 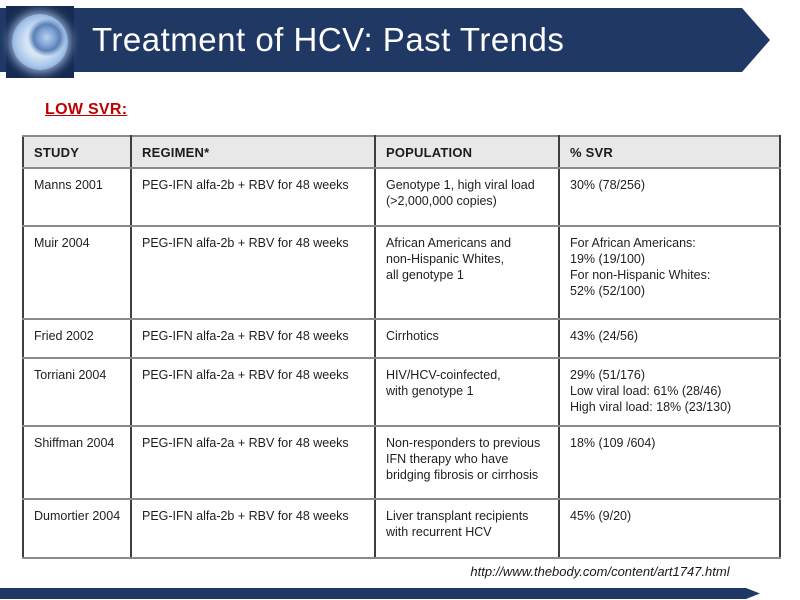 What do you see at coordinates (77, 528) in the screenshot?
I see `cell-study: Dumortier 2004` at bounding box center [77, 528].